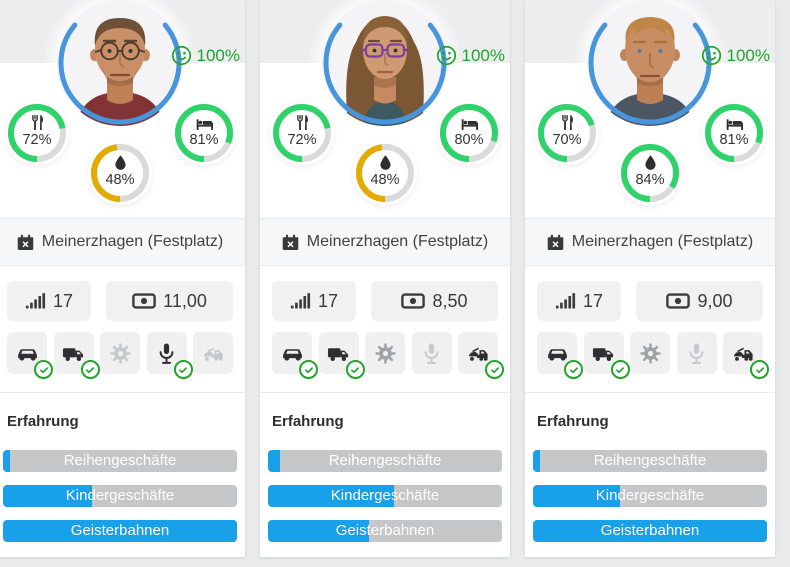 Image resolution: width=790 pixels, height=567 pixels. Describe the element at coordinates (166, 353) in the screenshot. I see `microphone-icon` at that location.